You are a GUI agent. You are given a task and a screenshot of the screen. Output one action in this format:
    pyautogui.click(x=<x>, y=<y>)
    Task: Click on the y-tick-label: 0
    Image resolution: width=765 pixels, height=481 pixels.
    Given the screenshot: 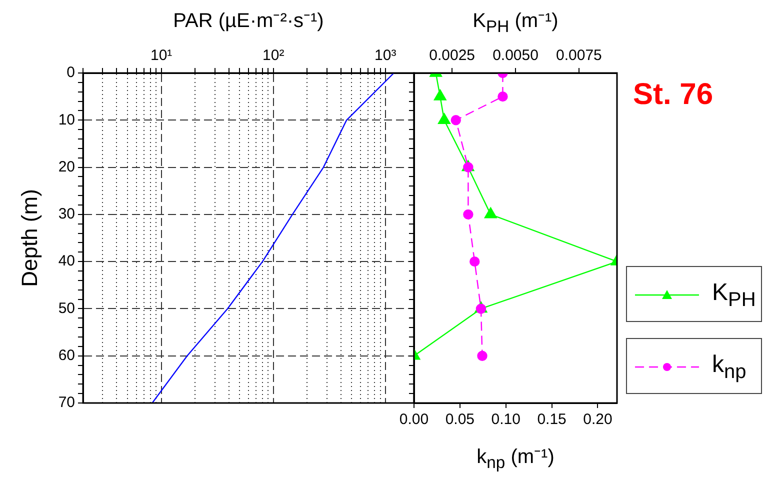 What is the action you would take?
    pyautogui.click(x=70, y=73)
    